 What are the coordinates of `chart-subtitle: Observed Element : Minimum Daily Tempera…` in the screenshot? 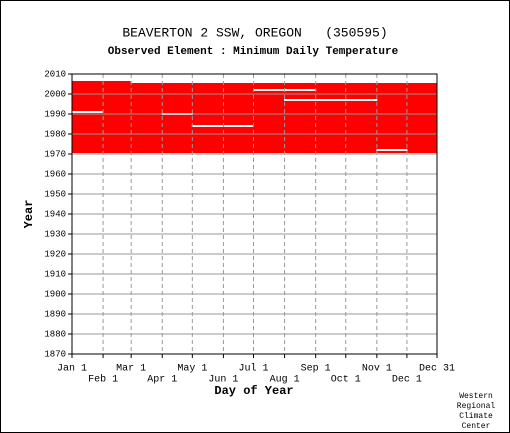 It's located at (253, 52).